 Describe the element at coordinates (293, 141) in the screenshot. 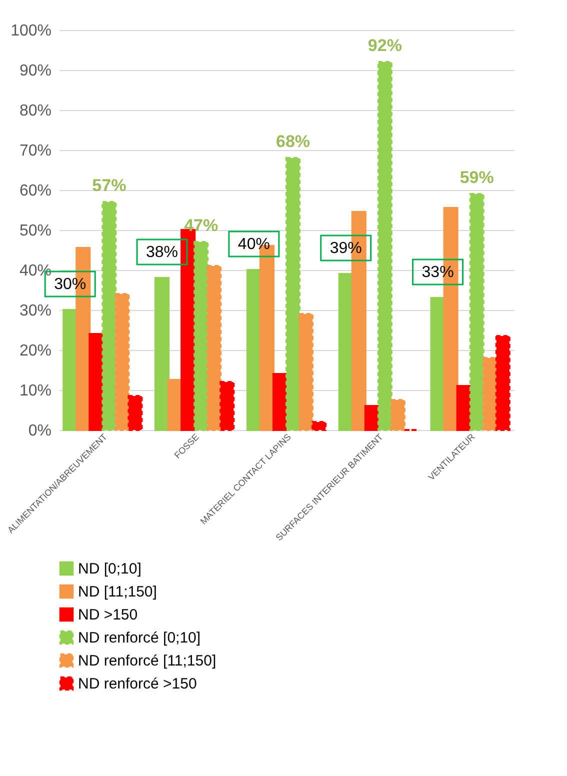

I see `data-label: 68%` at that location.